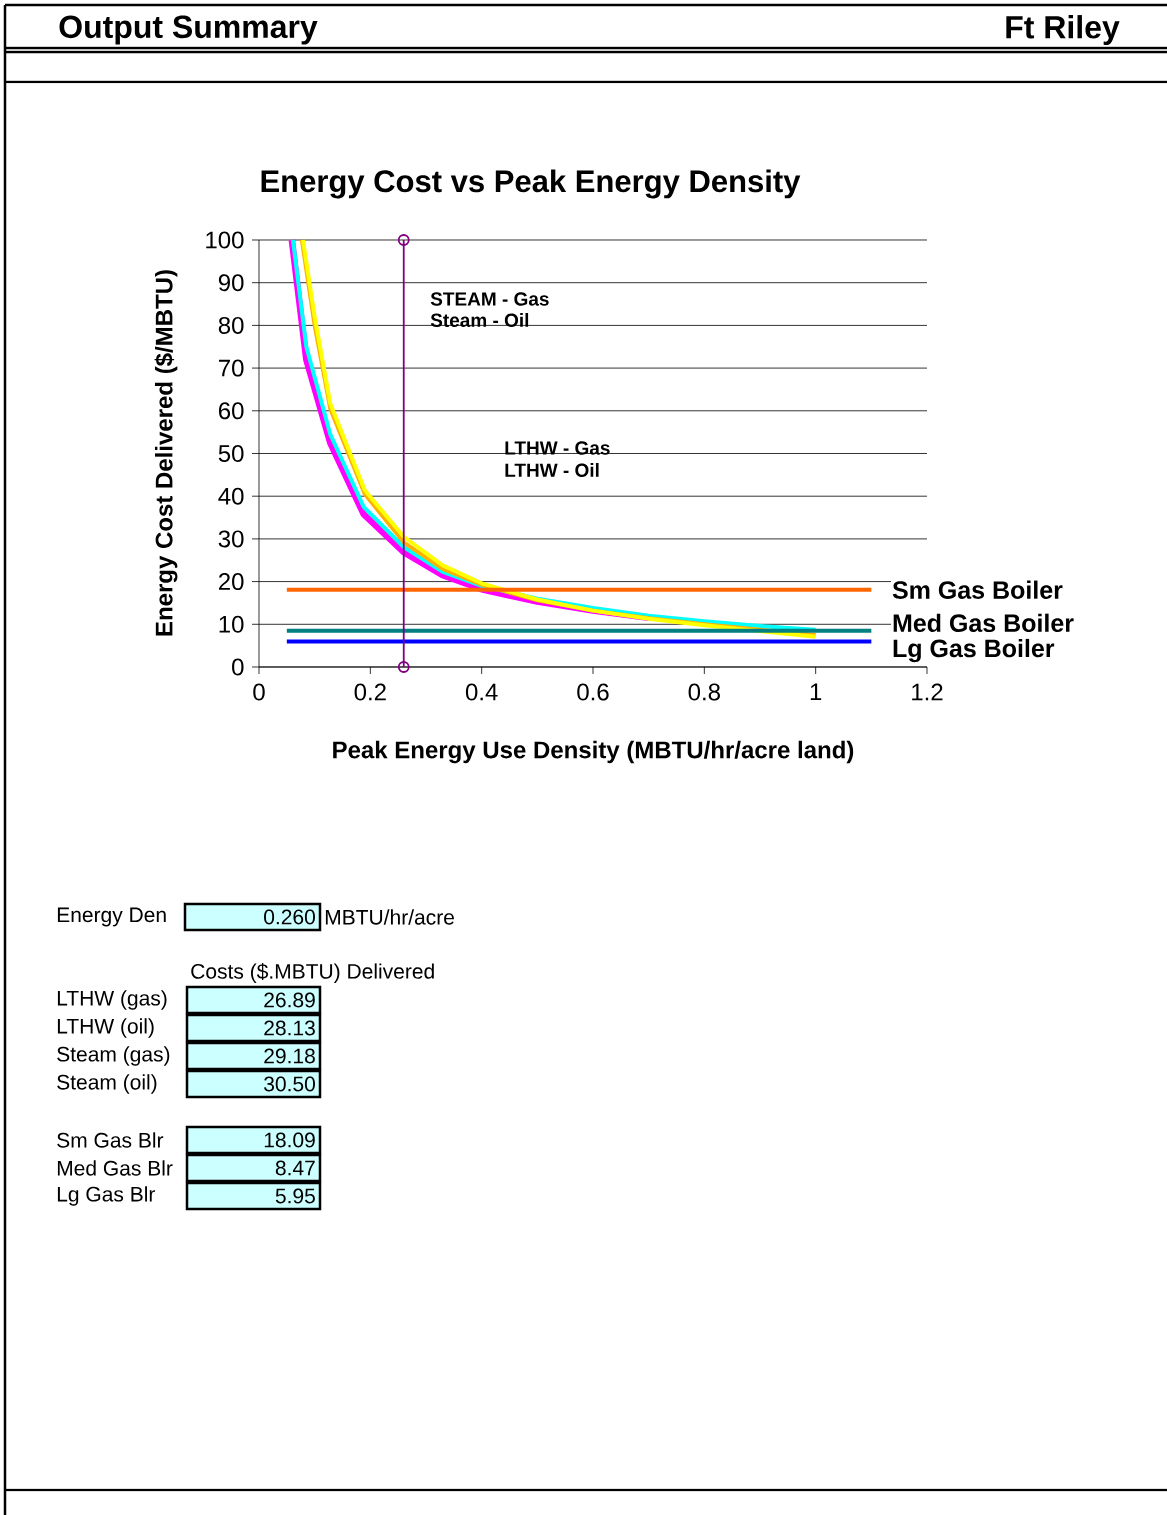  What do you see at coordinates (983, 623) in the screenshot?
I see `series-label: Med Gas Boiler` at bounding box center [983, 623].